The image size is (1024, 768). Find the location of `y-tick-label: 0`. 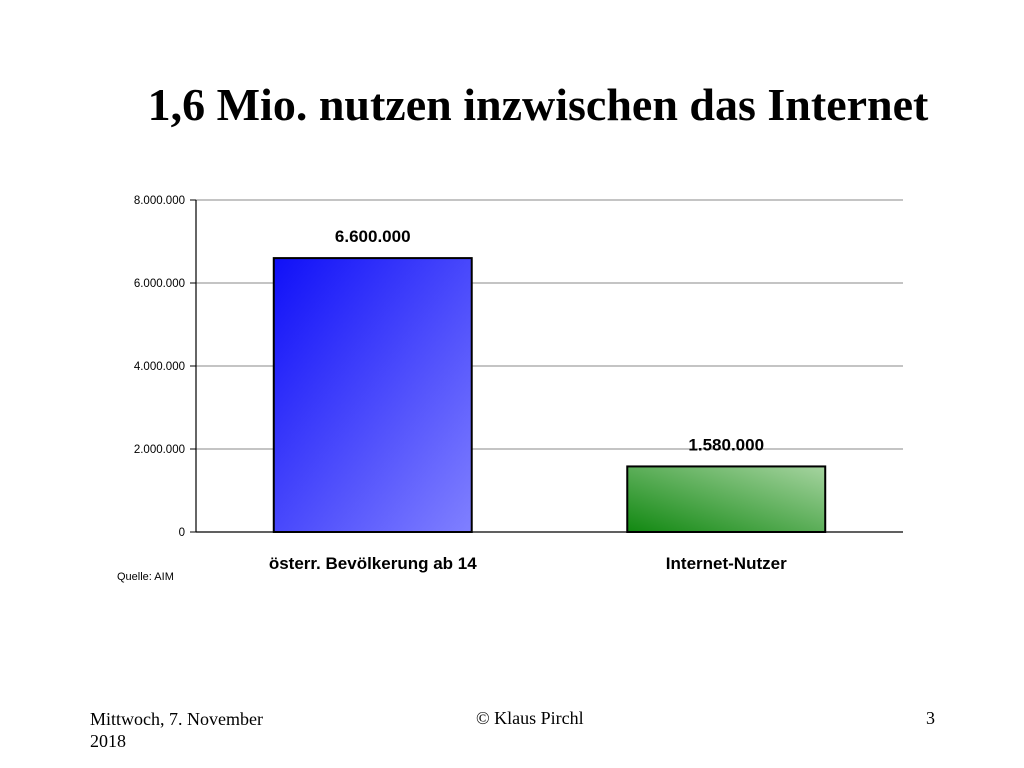

y-tick-label: 0 is located at coordinates (182, 533).